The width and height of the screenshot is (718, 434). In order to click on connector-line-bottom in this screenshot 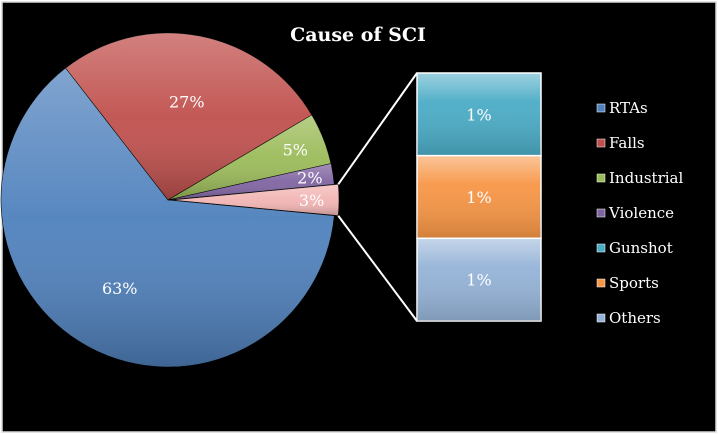, I will do `click(377, 268)`.